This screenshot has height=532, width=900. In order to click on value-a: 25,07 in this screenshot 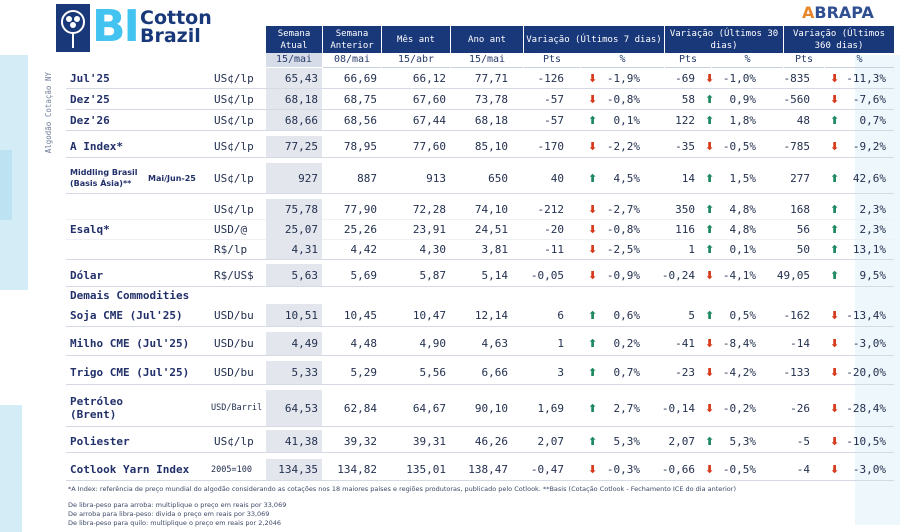, I will do `click(294, 229)`.